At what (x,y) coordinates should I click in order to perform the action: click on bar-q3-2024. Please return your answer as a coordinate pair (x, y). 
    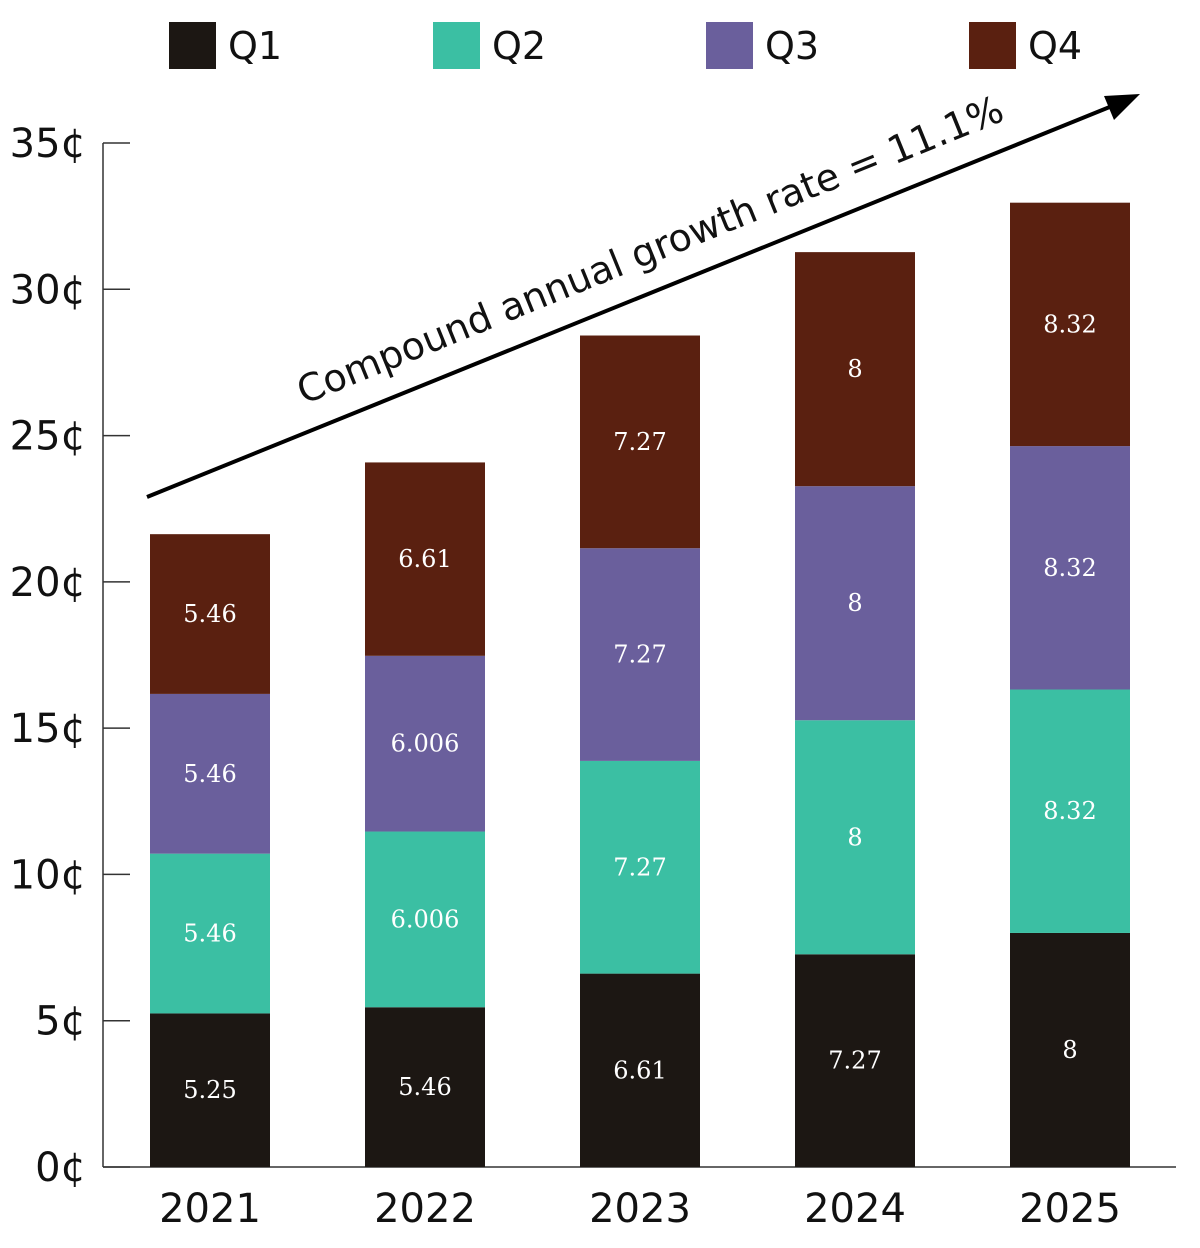
    Looking at the image, I should click on (855, 603).